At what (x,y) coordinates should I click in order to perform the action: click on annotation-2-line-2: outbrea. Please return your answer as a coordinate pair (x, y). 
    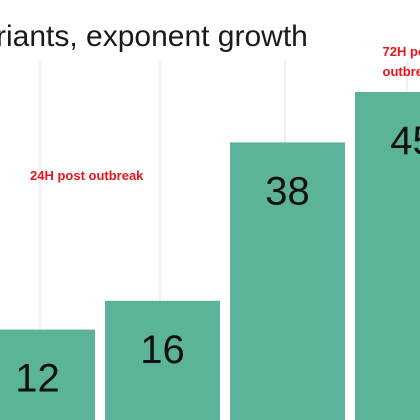
    Looking at the image, I should click on (401, 71).